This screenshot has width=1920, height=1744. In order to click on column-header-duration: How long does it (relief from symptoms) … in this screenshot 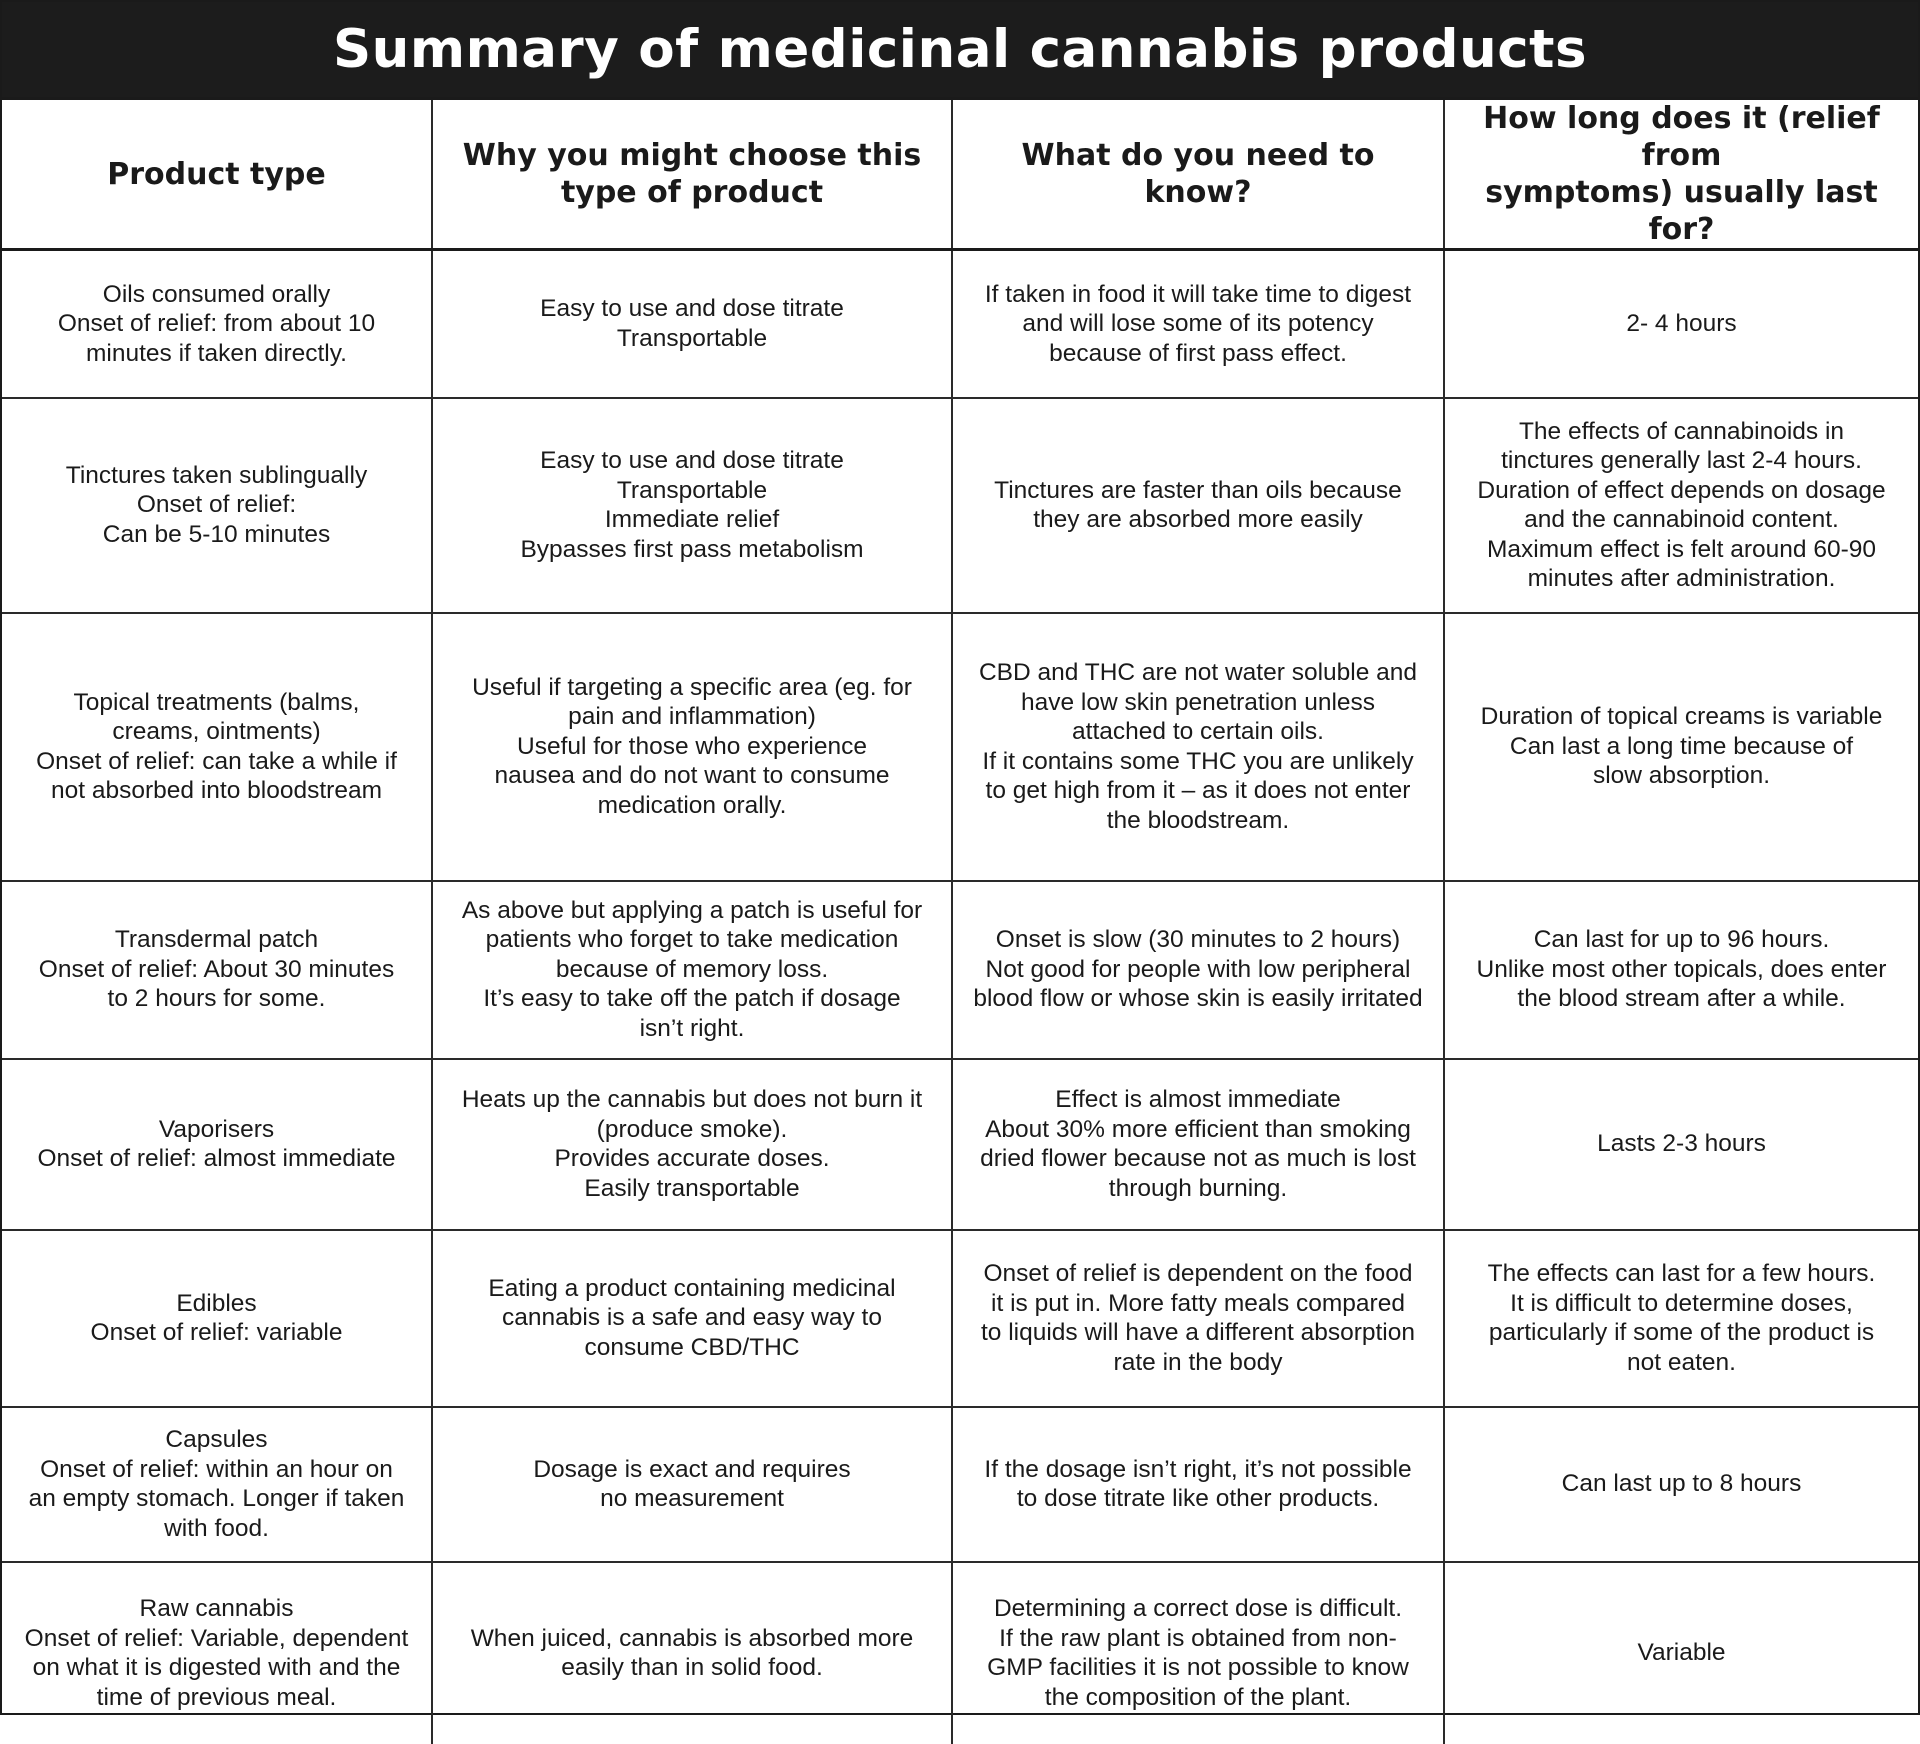, I will do `click(1681, 175)`.